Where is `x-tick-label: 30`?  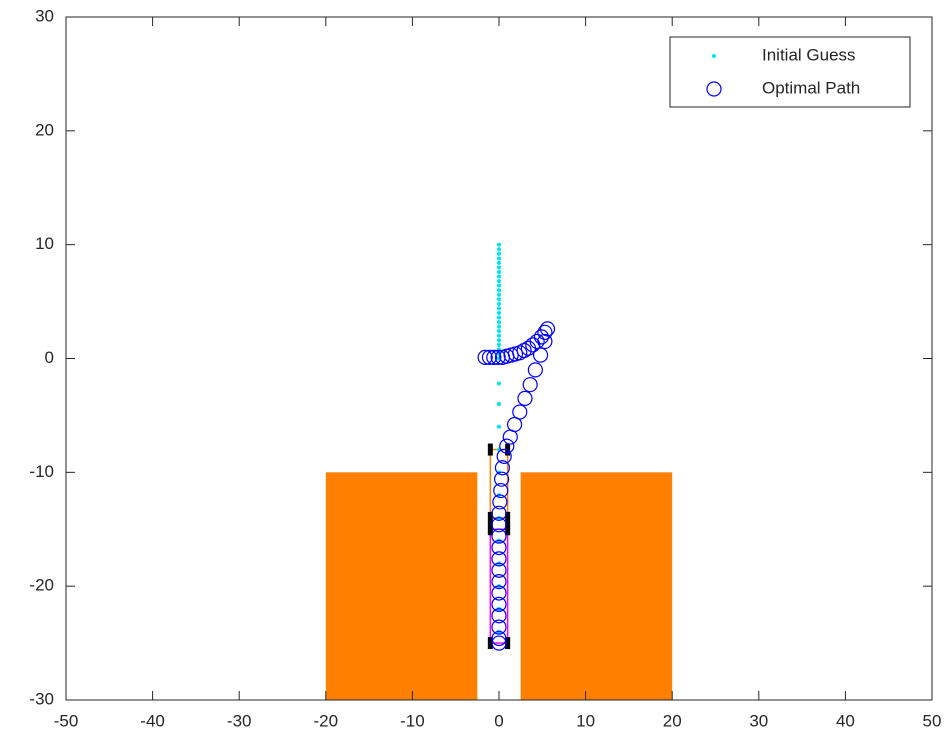
x-tick-label: 30 is located at coordinates (758, 720).